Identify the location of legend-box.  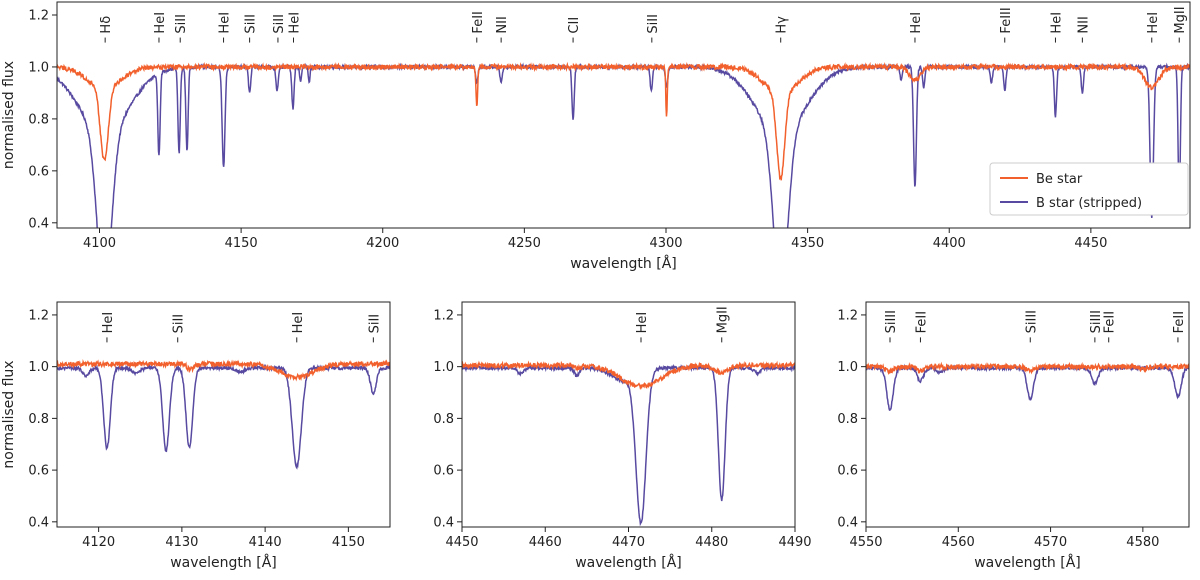
(1089, 189).